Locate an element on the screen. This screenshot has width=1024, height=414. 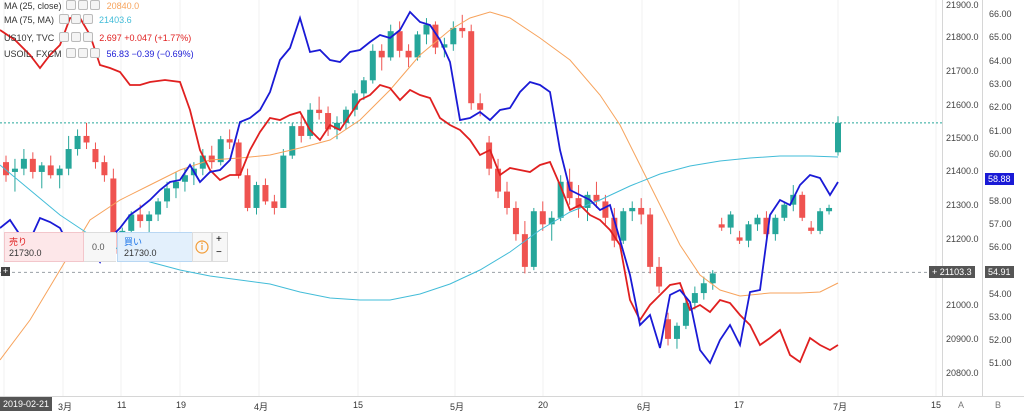
crosshair-plus-icon: + is located at coordinates (5, 271).